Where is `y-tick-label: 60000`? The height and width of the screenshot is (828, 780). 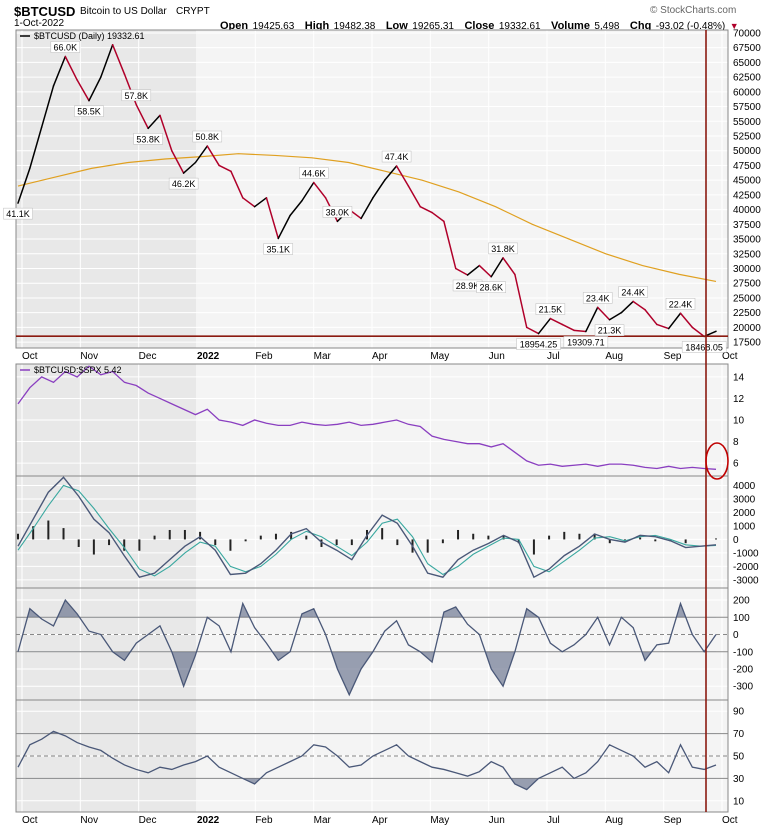 y-tick-label: 60000 is located at coordinates (747, 92).